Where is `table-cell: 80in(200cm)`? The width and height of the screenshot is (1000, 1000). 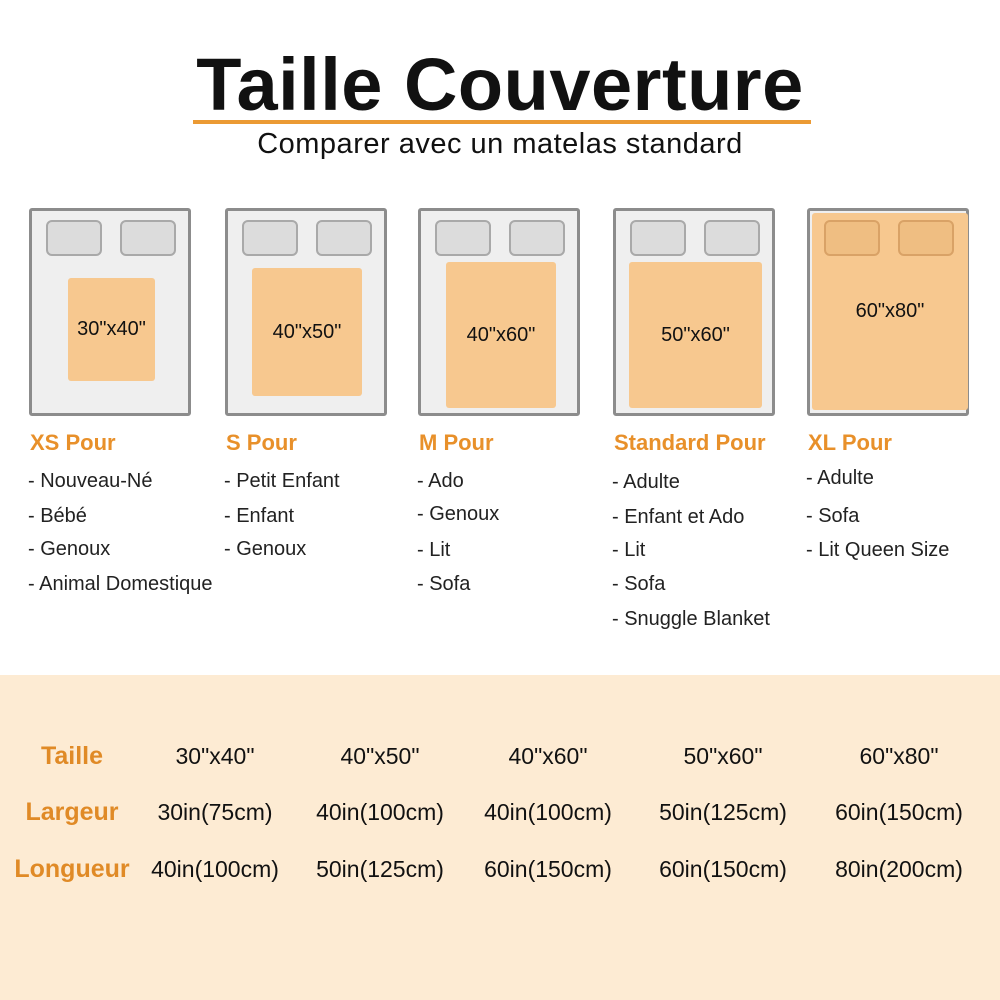 table-cell: 80in(200cm) is located at coordinates (899, 869).